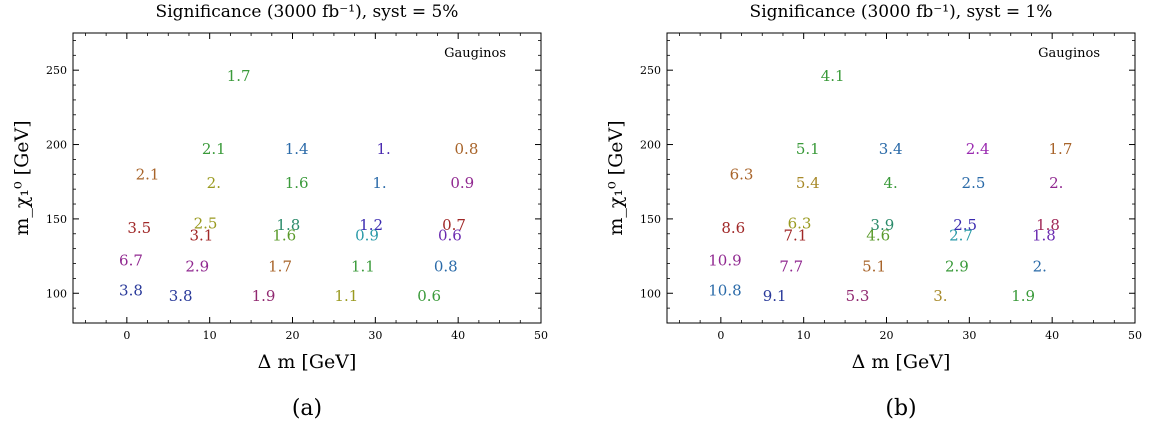 The height and width of the screenshot is (425, 1151). What do you see at coordinates (808, 183) in the screenshot?
I see `data-label: 5.4` at bounding box center [808, 183].